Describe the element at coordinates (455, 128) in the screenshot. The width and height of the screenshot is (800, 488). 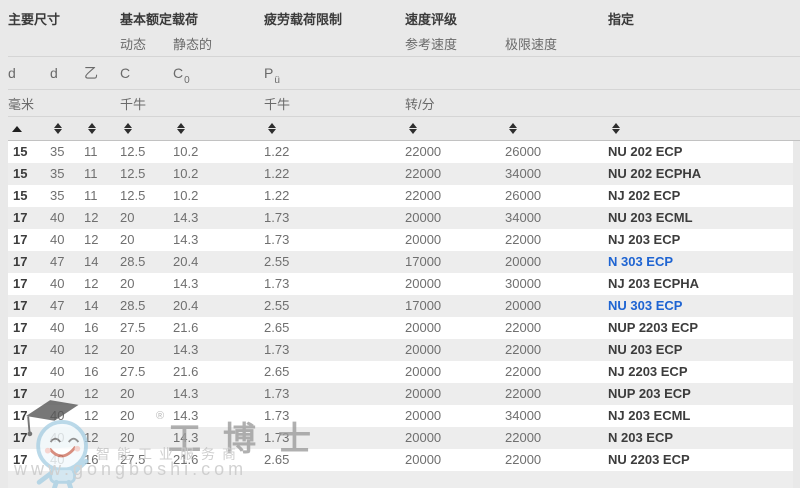
I see `sort-reference-speed` at that location.